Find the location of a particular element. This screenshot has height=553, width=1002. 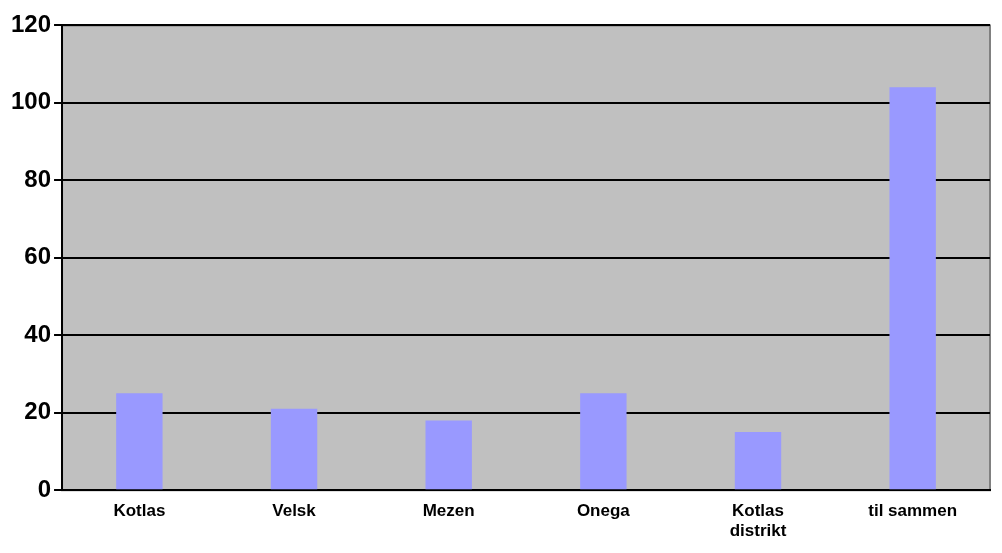

y-tick-label: 40 is located at coordinates (38, 333).